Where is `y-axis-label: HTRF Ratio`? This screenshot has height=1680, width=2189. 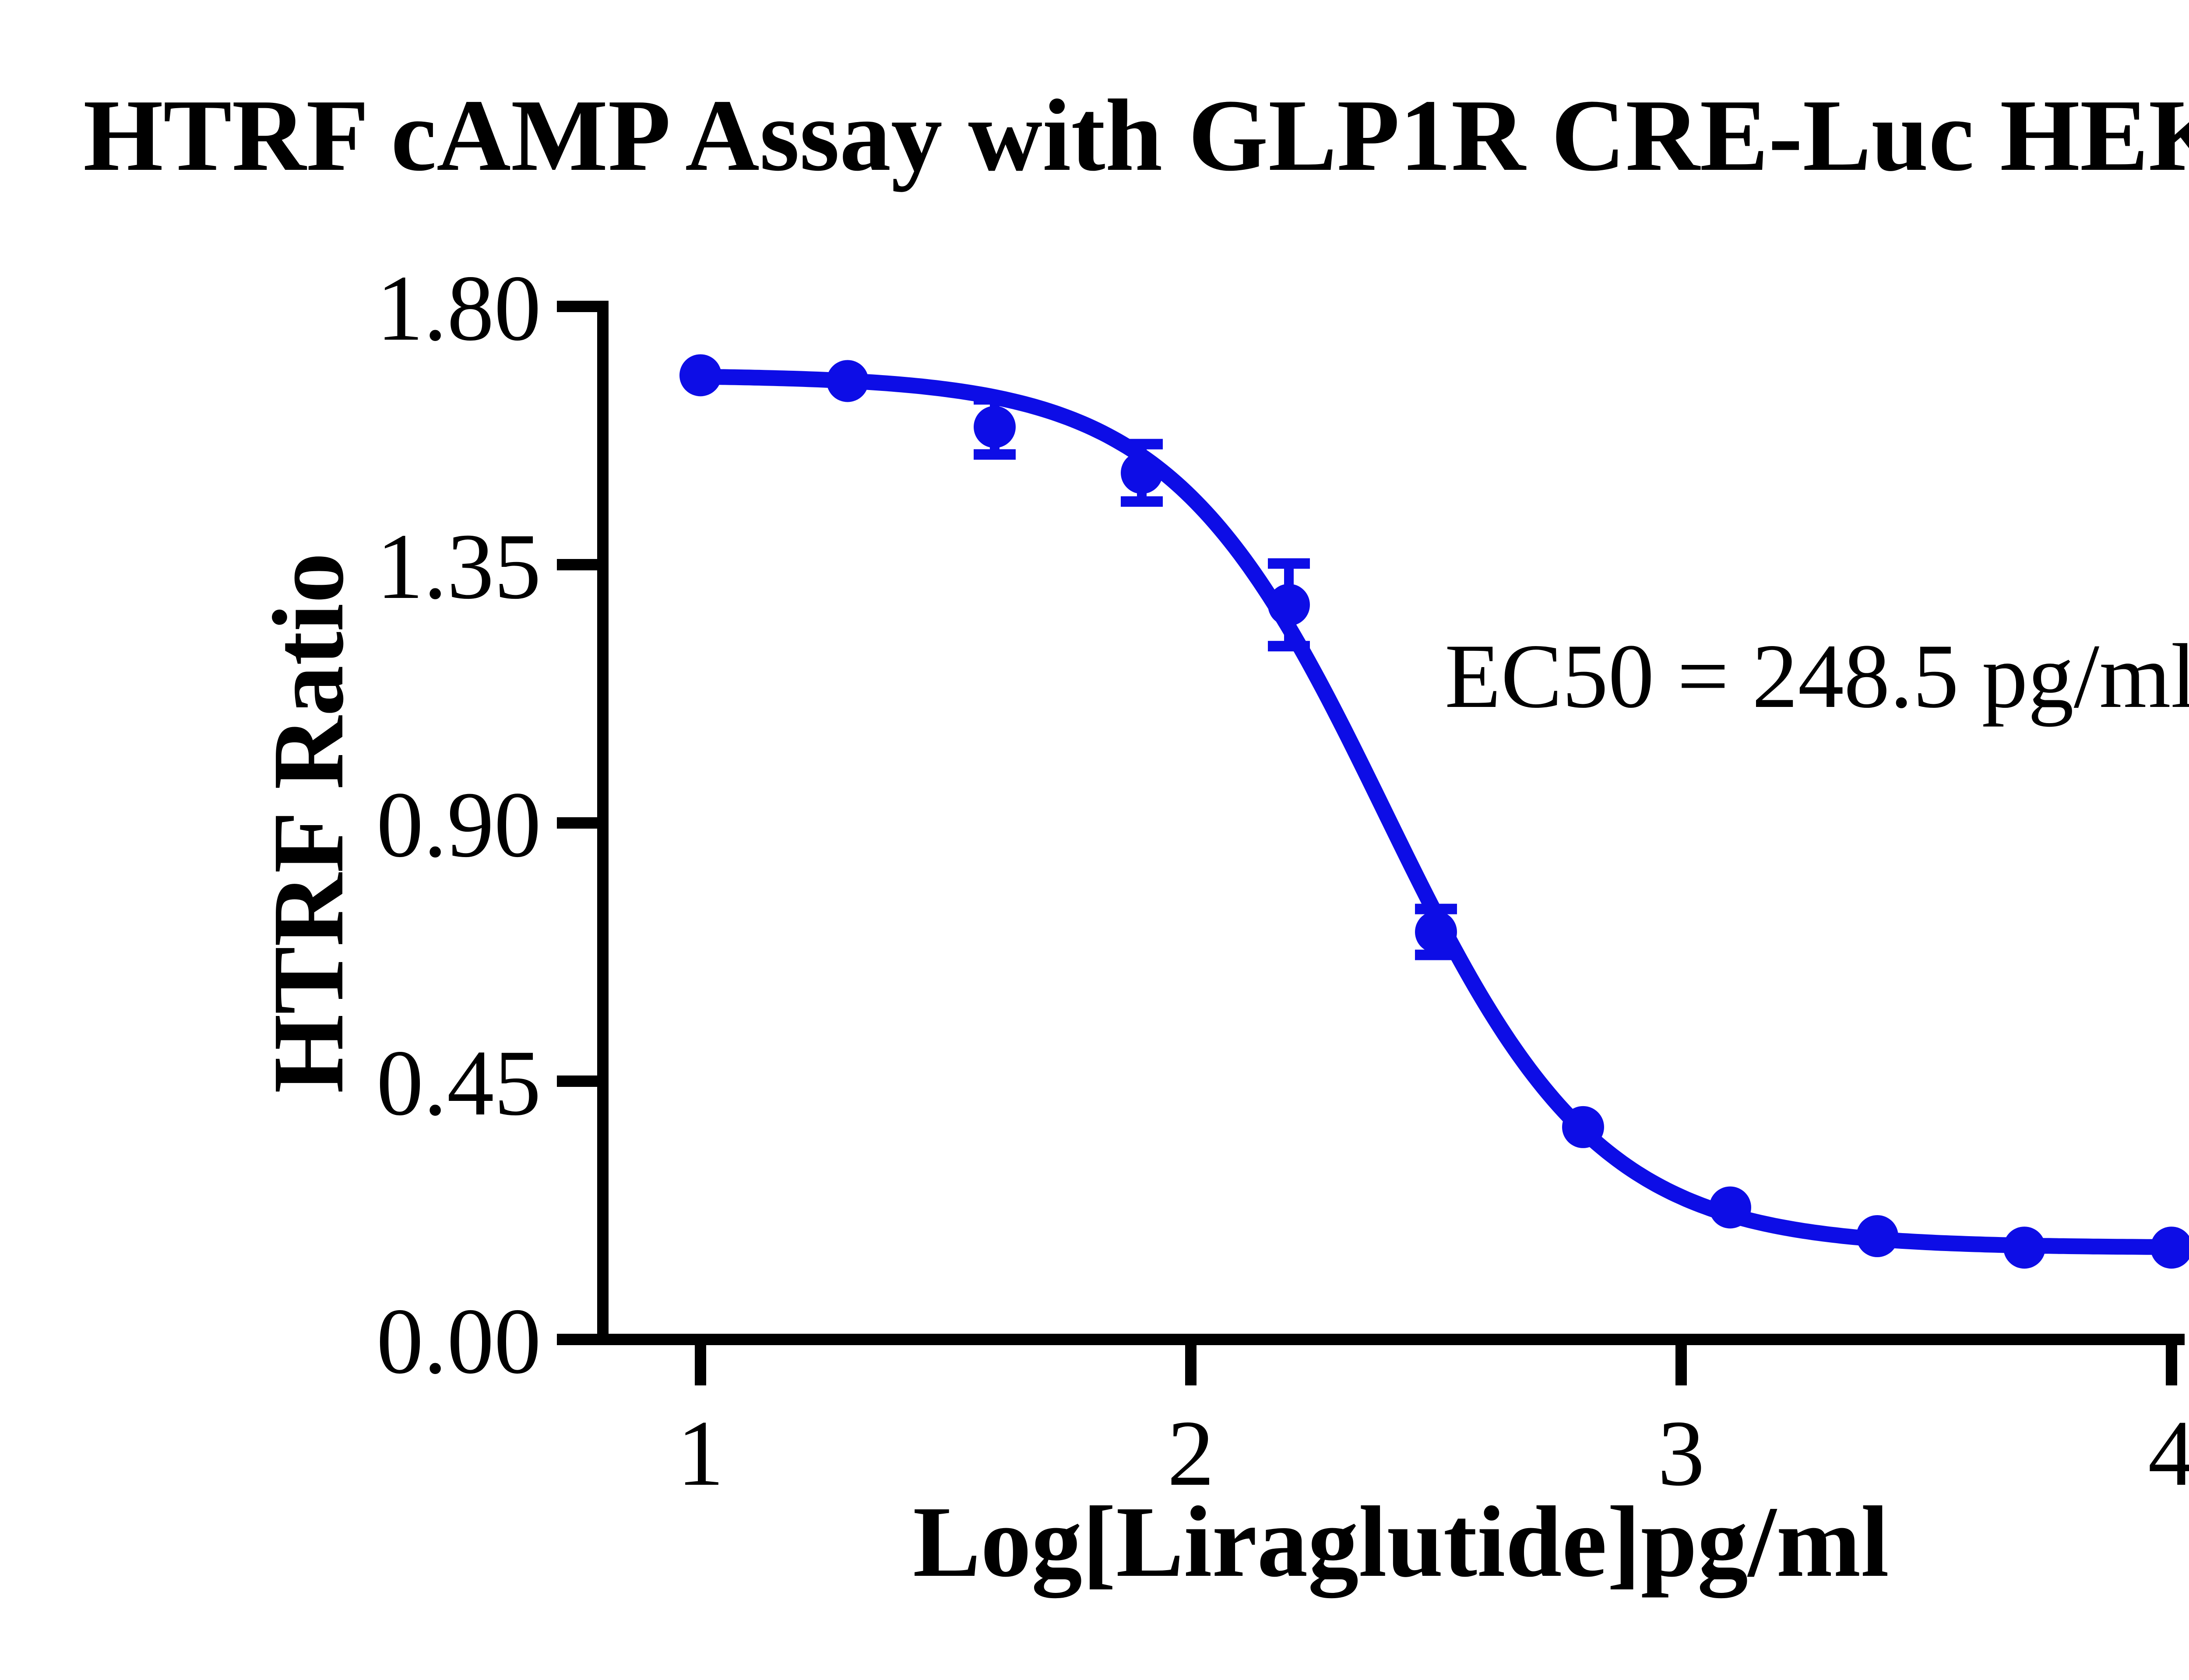 y-axis-label: HTRF Ratio is located at coordinates (309, 822).